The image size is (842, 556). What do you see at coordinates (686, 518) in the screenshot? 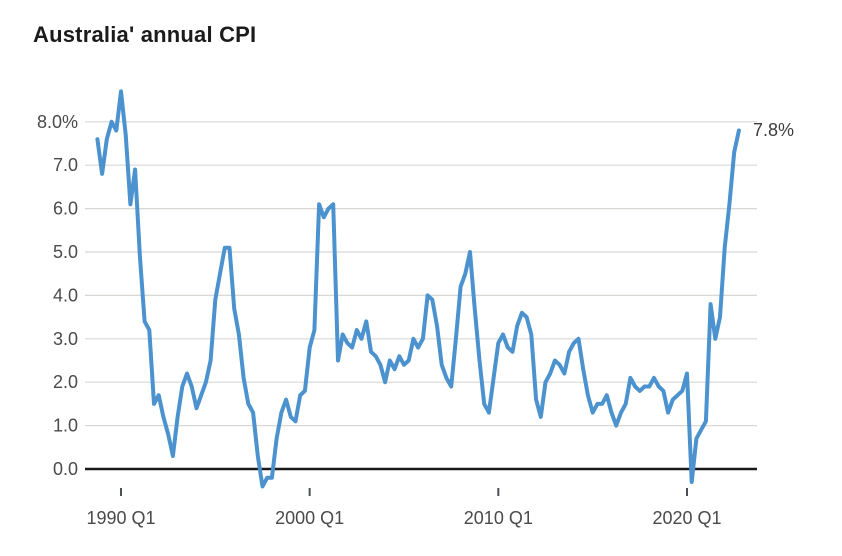
I see `x-axis-label: 2020 Q1` at bounding box center [686, 518].